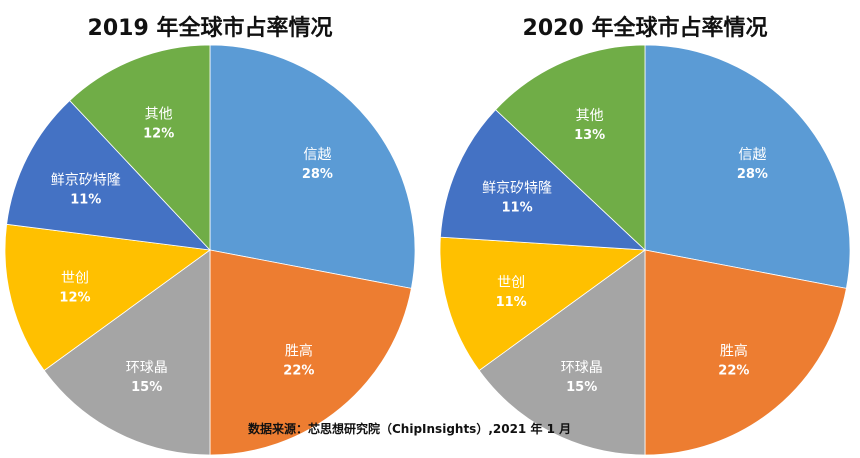 This screenshot has height=458, width=860. Describe the element at coordinates (645, 28) in the screenshot. I see `chart-title-2020: 2020 年全球市占率情况` at that location.